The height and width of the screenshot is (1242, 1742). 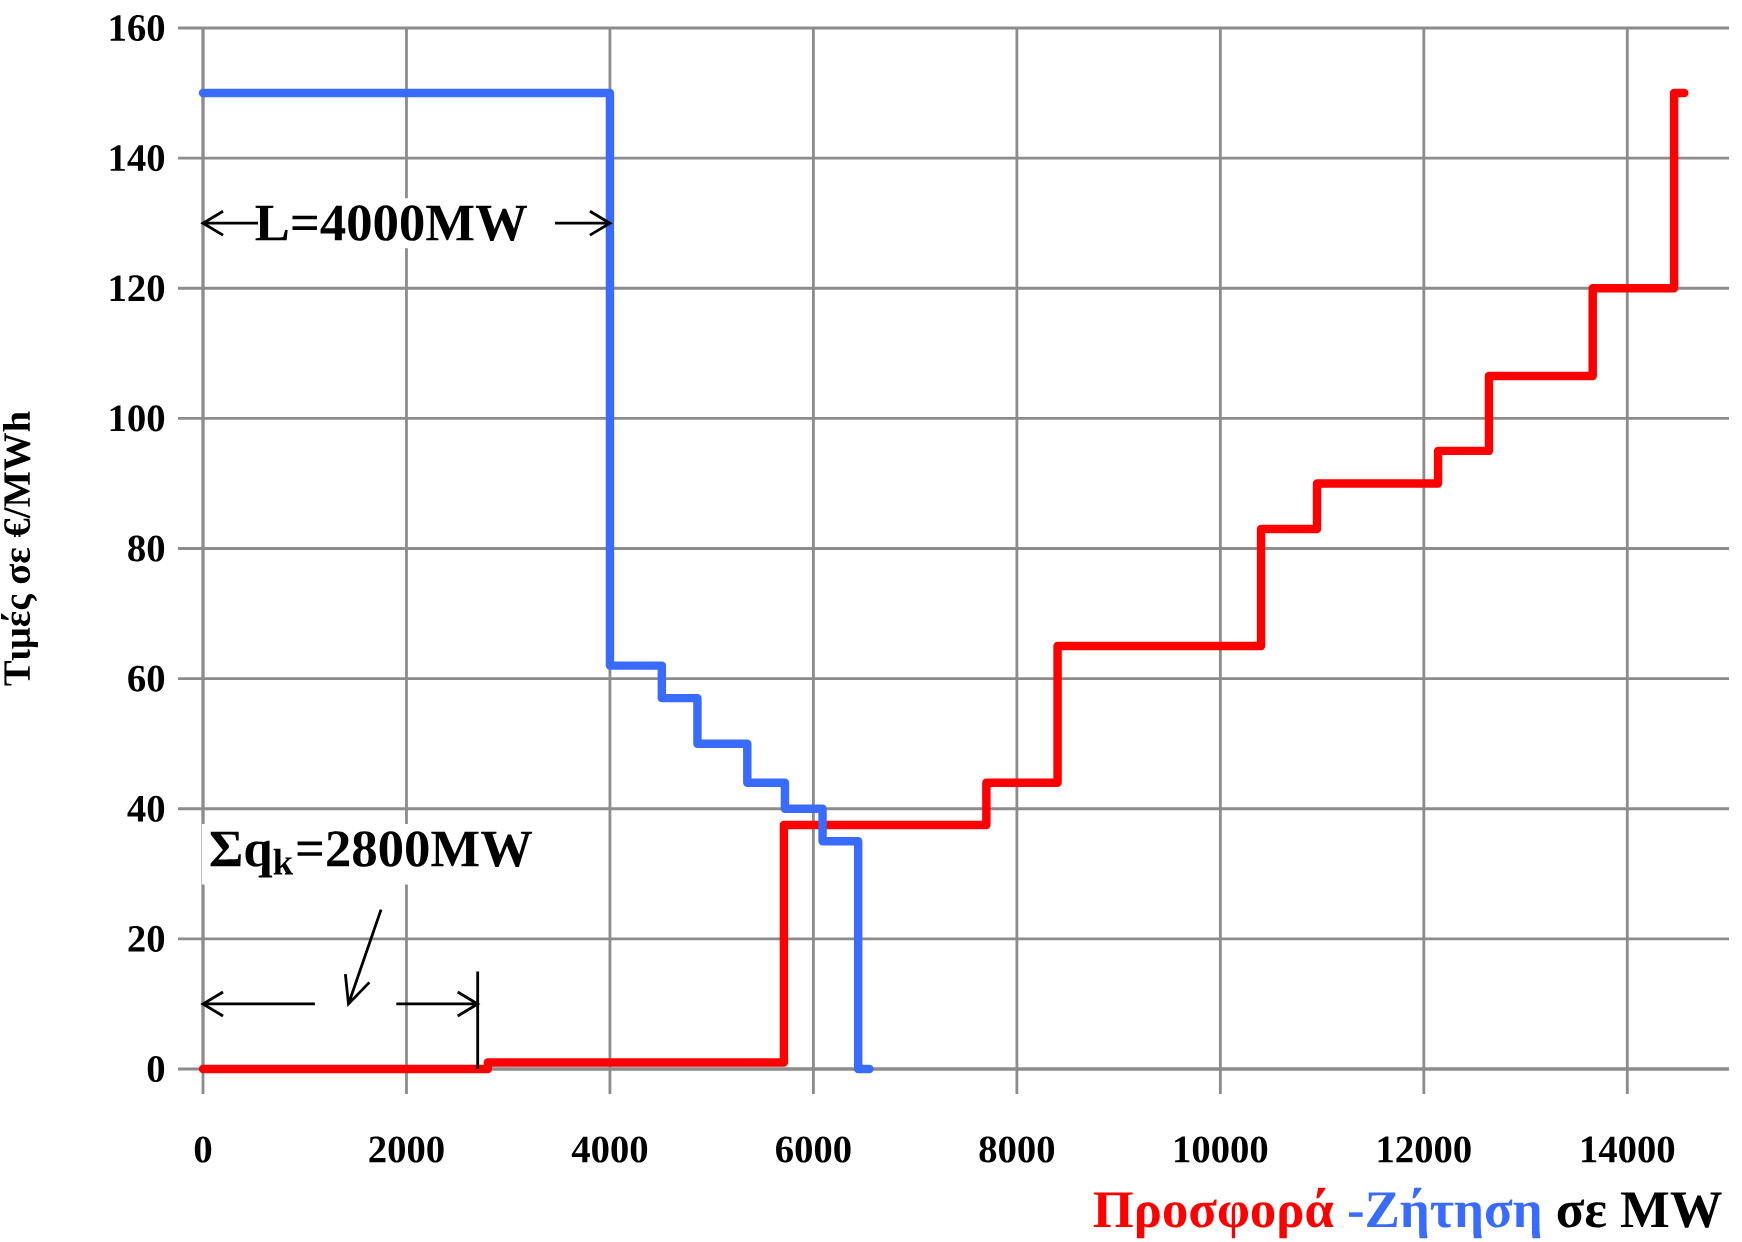 What do you see at coordinates (1221, 1149) in the screenshot?
I see `x-tick-label: 10000` at bounding box center [1221, 1149].